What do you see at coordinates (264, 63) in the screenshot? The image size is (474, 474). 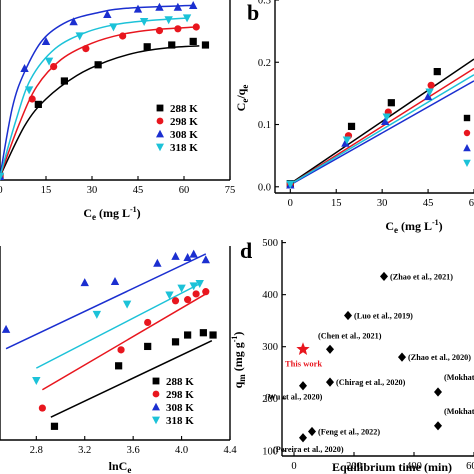 I see `panel-b-y-tick-label: 0.2` at bounding box center [264, 63].